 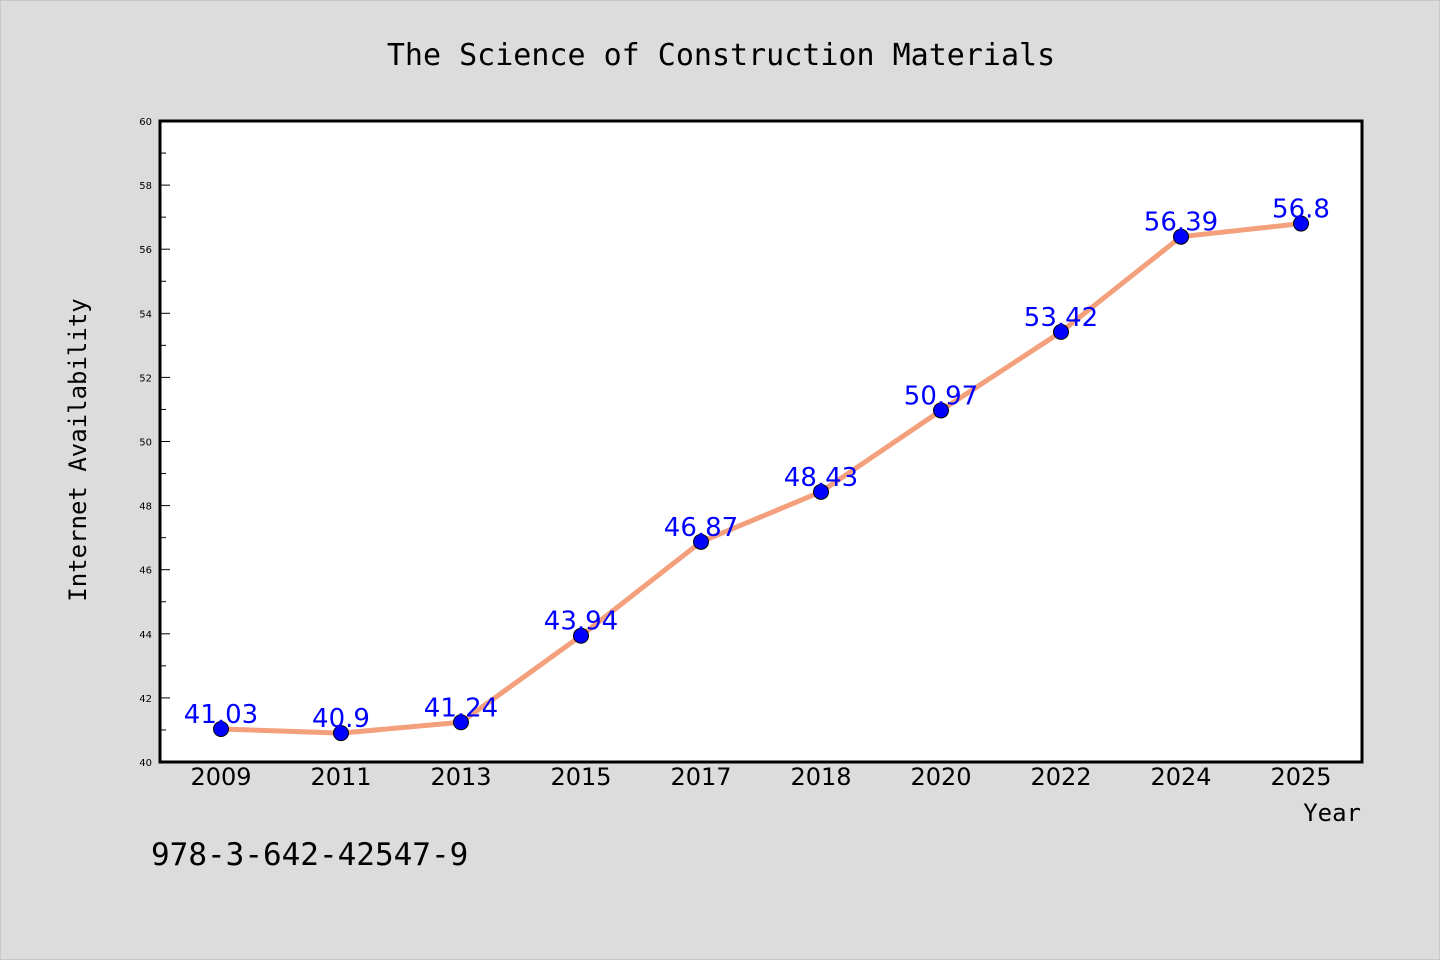 I want to click on x-tick-label: 2025, so click(x=1300, y=777).